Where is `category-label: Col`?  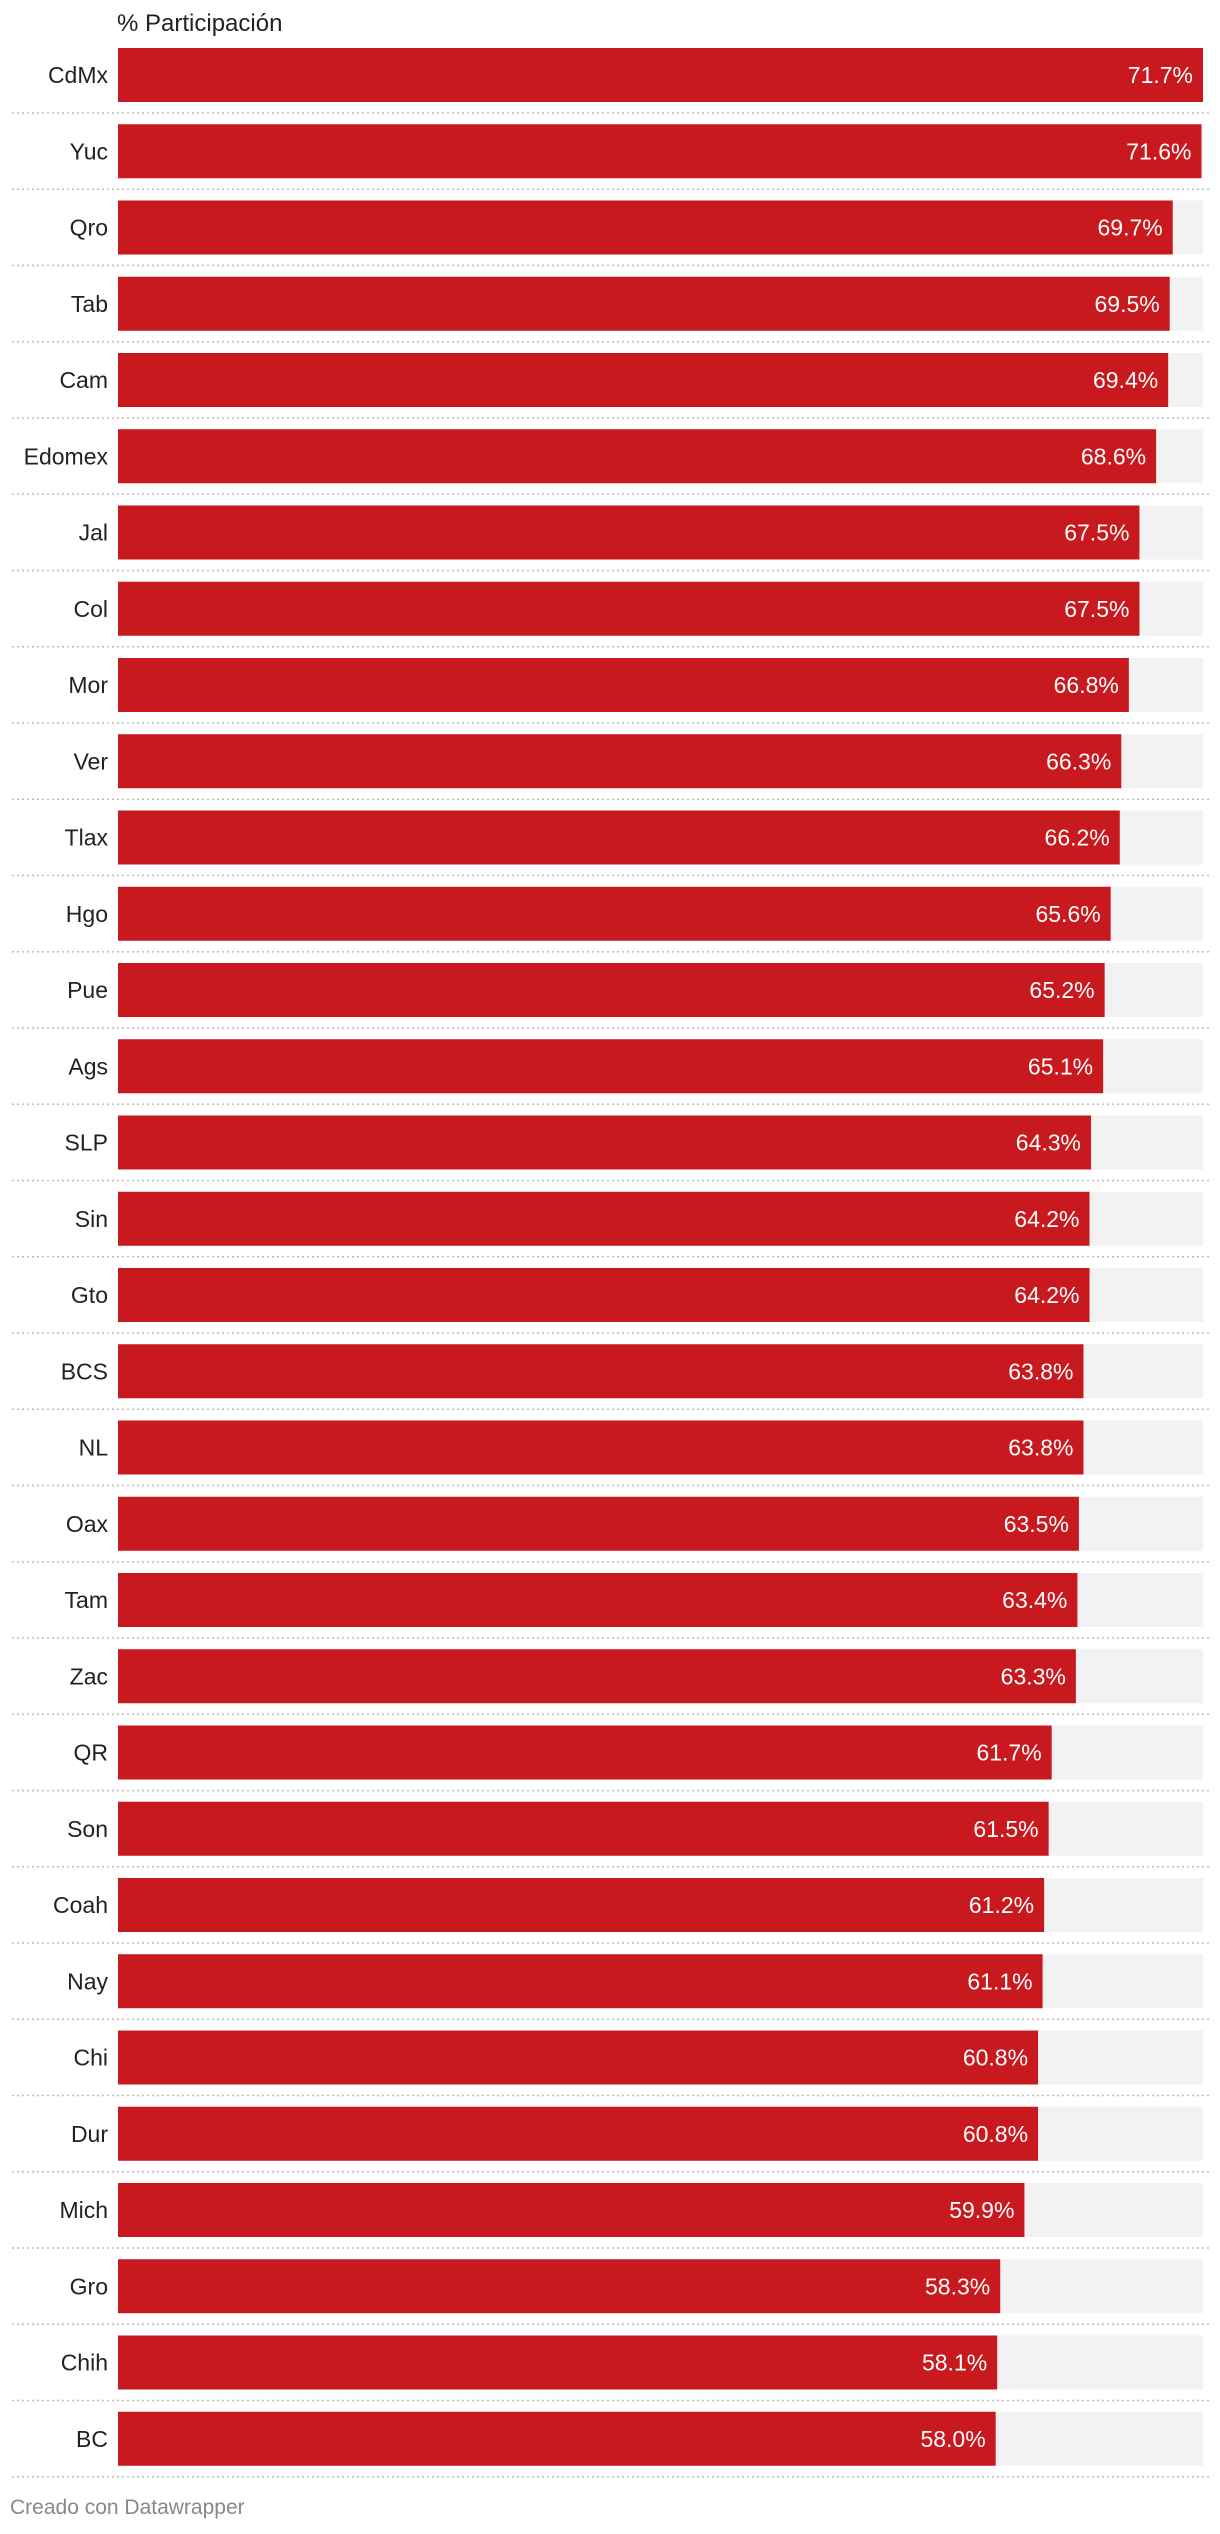
category-label: Col is located at coordinates (90, 609).